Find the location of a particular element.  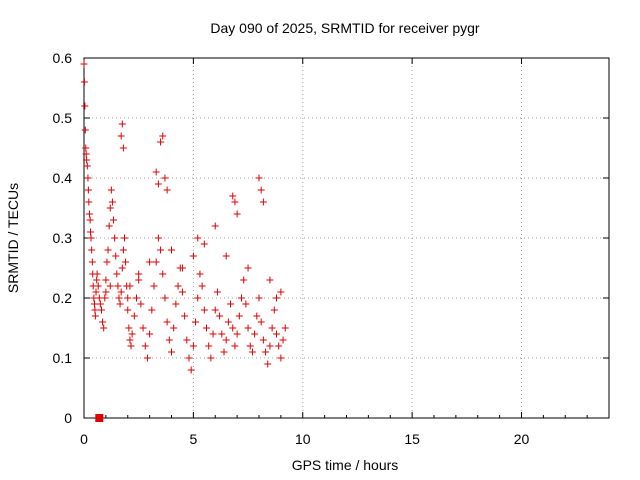

x-tick-label: 0 is located at coordinates (84, 439).